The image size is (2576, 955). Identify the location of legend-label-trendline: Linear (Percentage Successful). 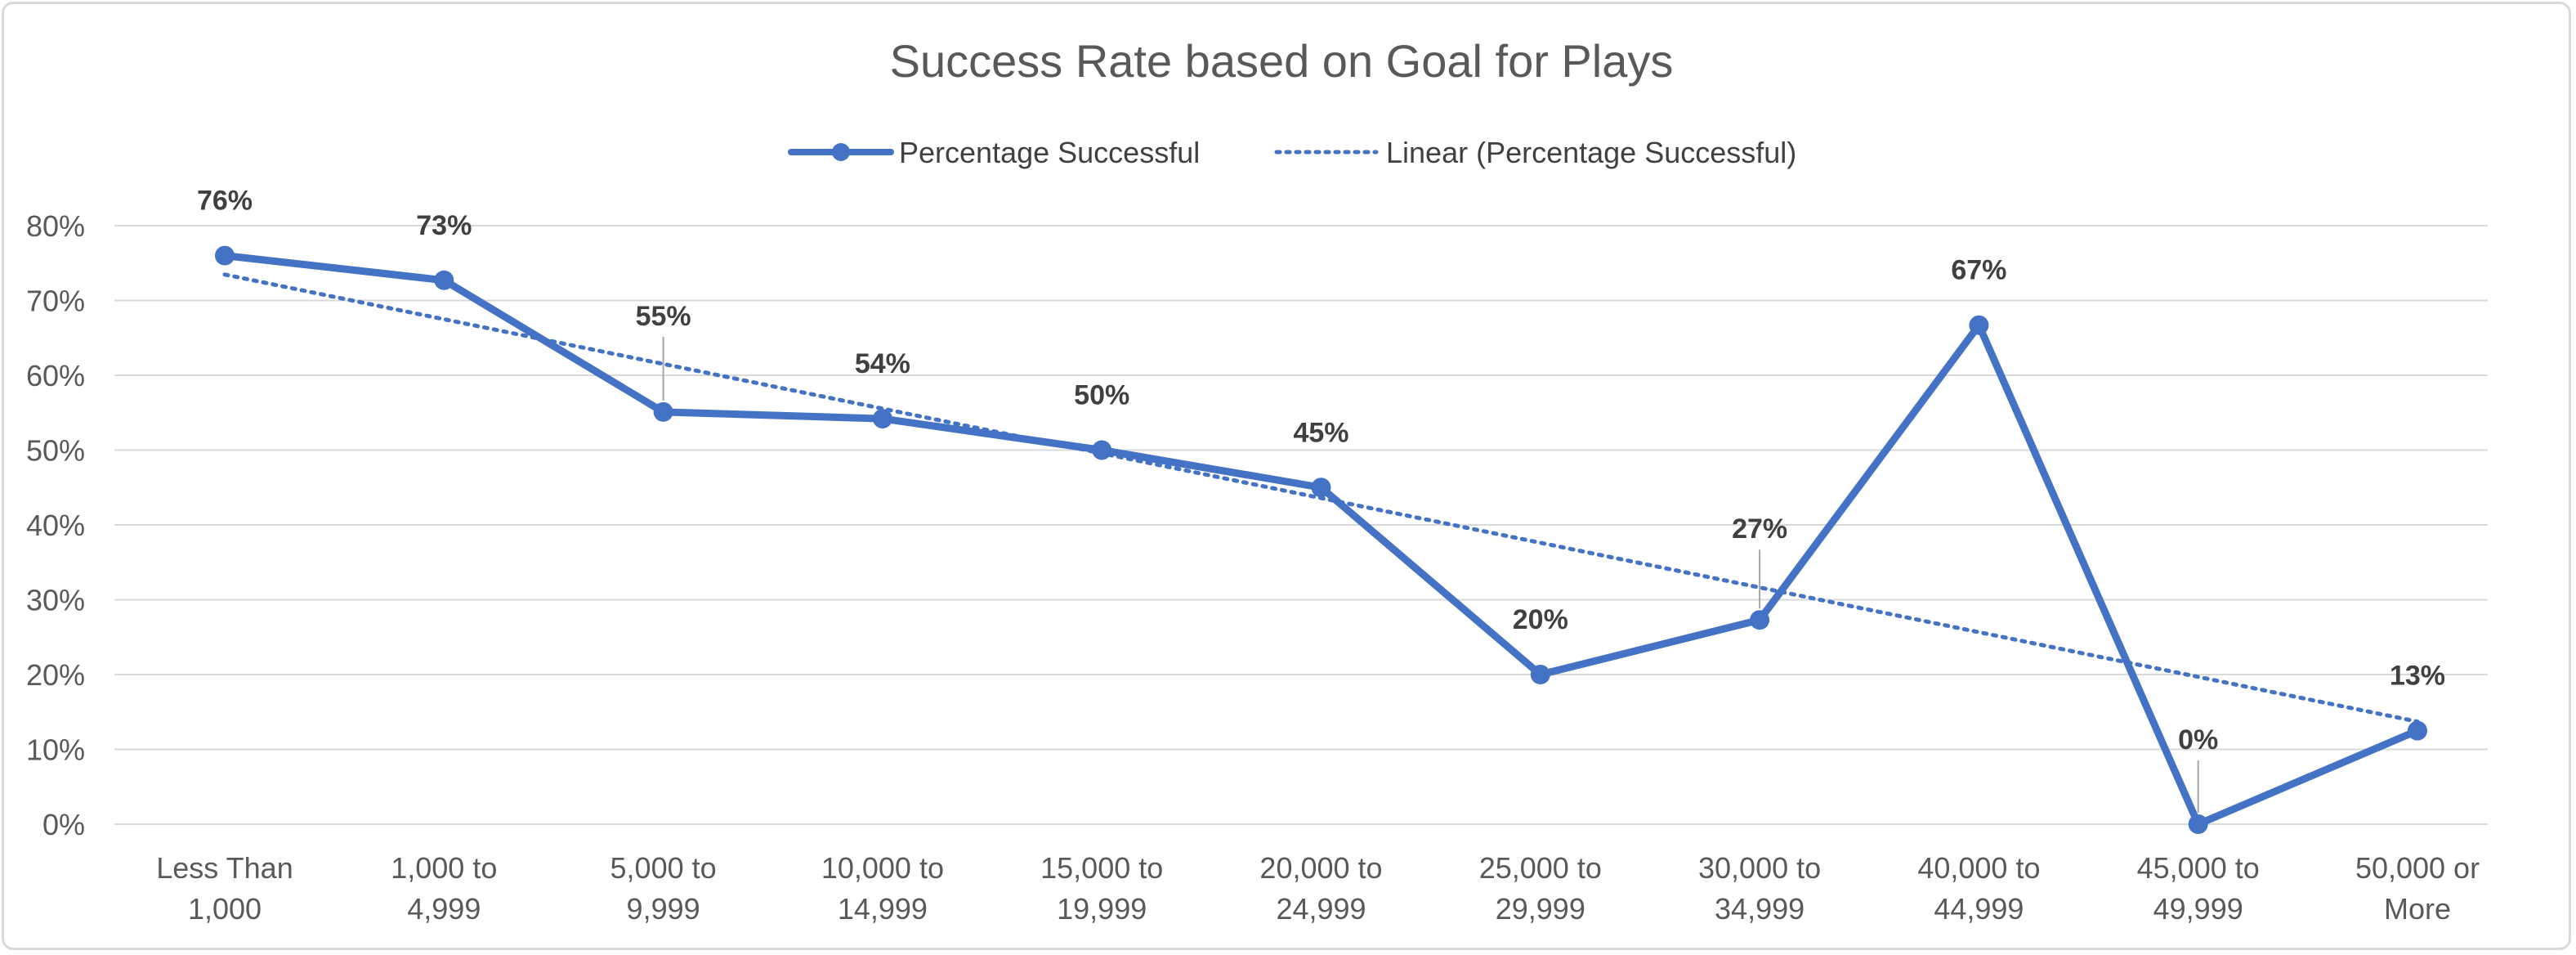
(1591, 152).